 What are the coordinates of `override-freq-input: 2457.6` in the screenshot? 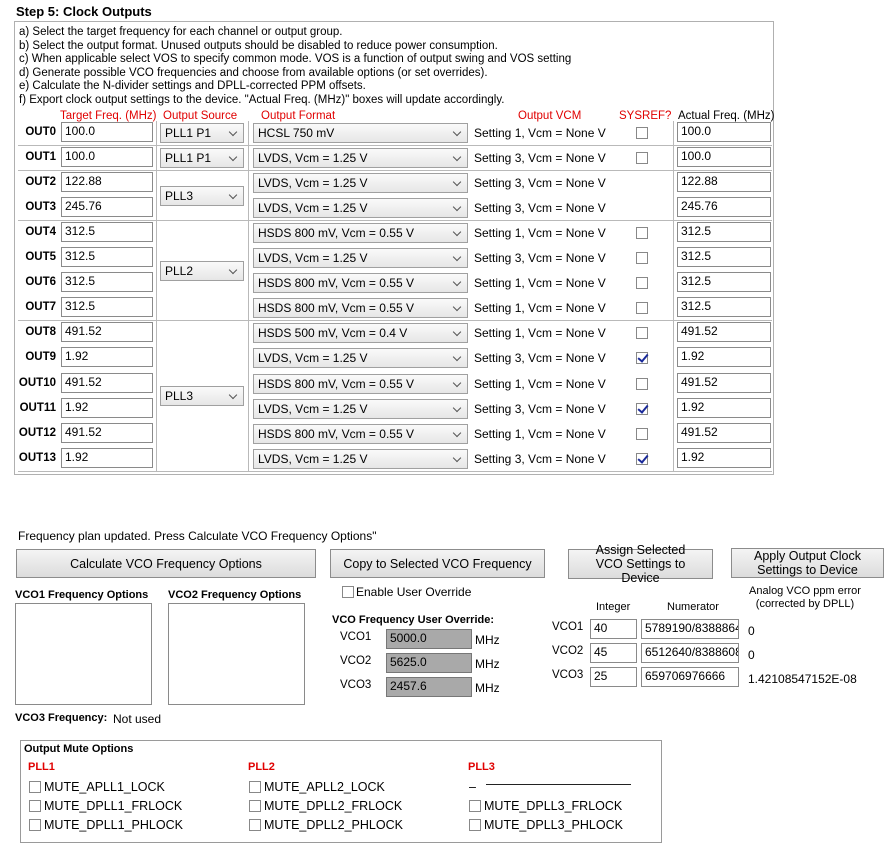 It's located at (429, 687).